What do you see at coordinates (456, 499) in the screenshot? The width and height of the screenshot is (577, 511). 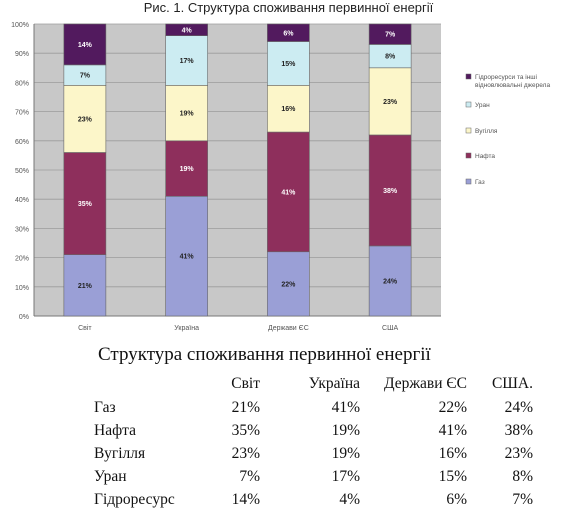 I see `table-cell: 6%` at bounding box center [456, 499].